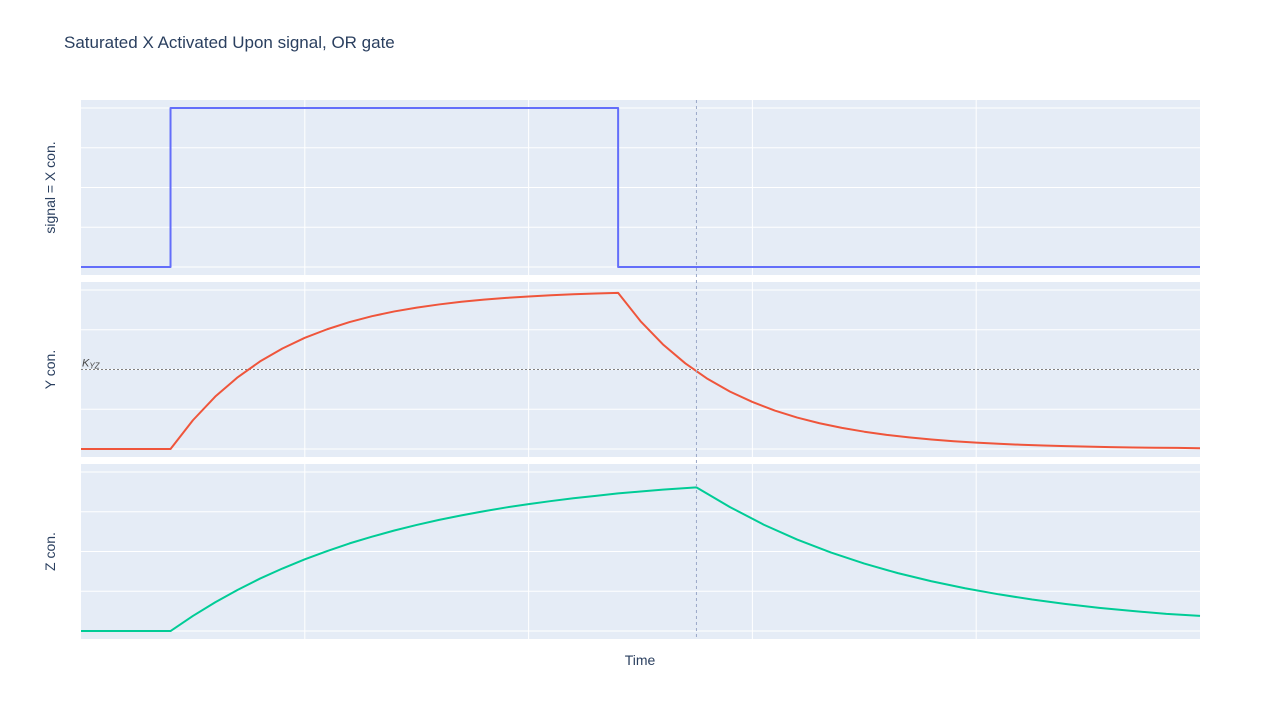 This screenshot has height=720, width=1280. I want to click on threshold-label: KYZ, so click(91, 364).